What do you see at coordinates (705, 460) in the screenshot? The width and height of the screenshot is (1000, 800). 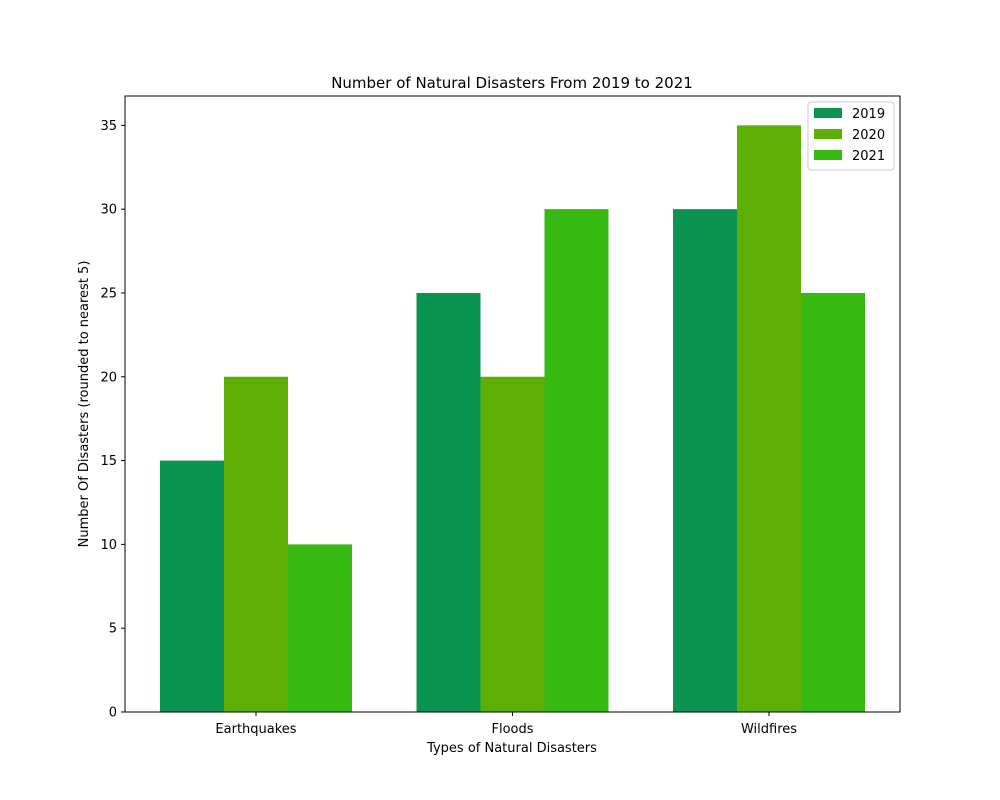 I see `bar-wildfires-2019` at bounding box center [705, 460].